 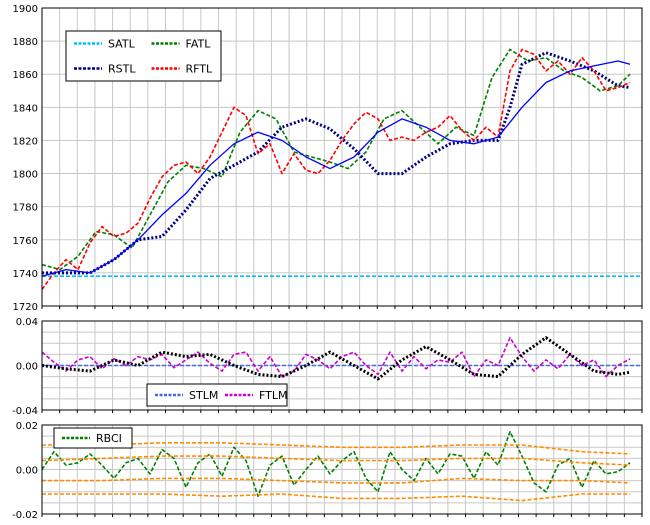 I want to click on legend-label-rftl: RFTL, so click(x=199, y=69).